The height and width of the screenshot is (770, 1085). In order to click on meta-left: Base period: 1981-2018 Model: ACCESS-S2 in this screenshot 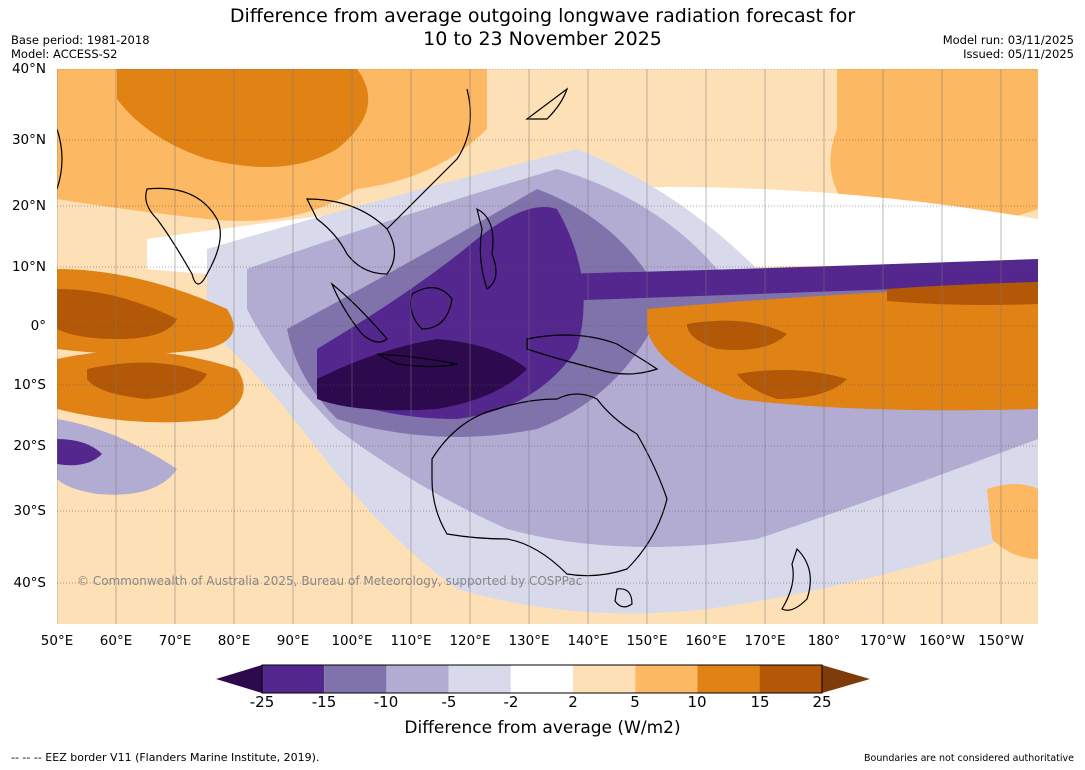, I will do `click(80, 47)`.